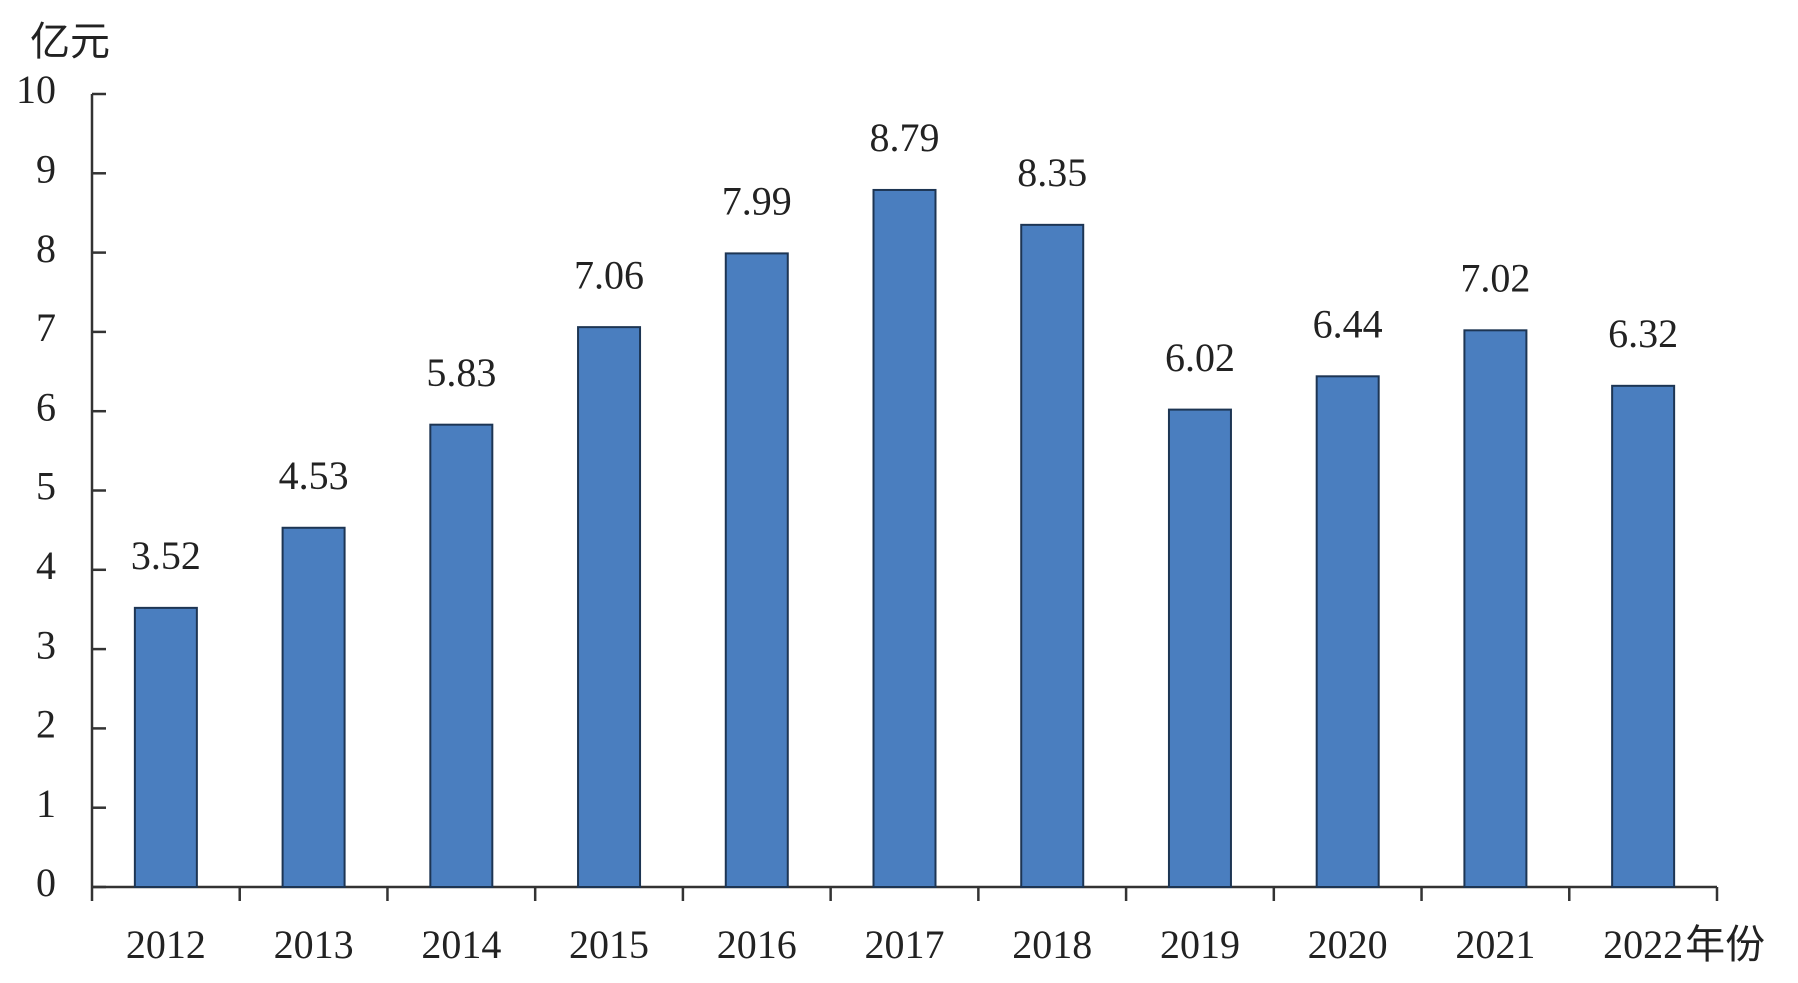  Describe the element at coordinates (757, 944) in the screenshot. I see `x-tick-label: 2016` at that location.